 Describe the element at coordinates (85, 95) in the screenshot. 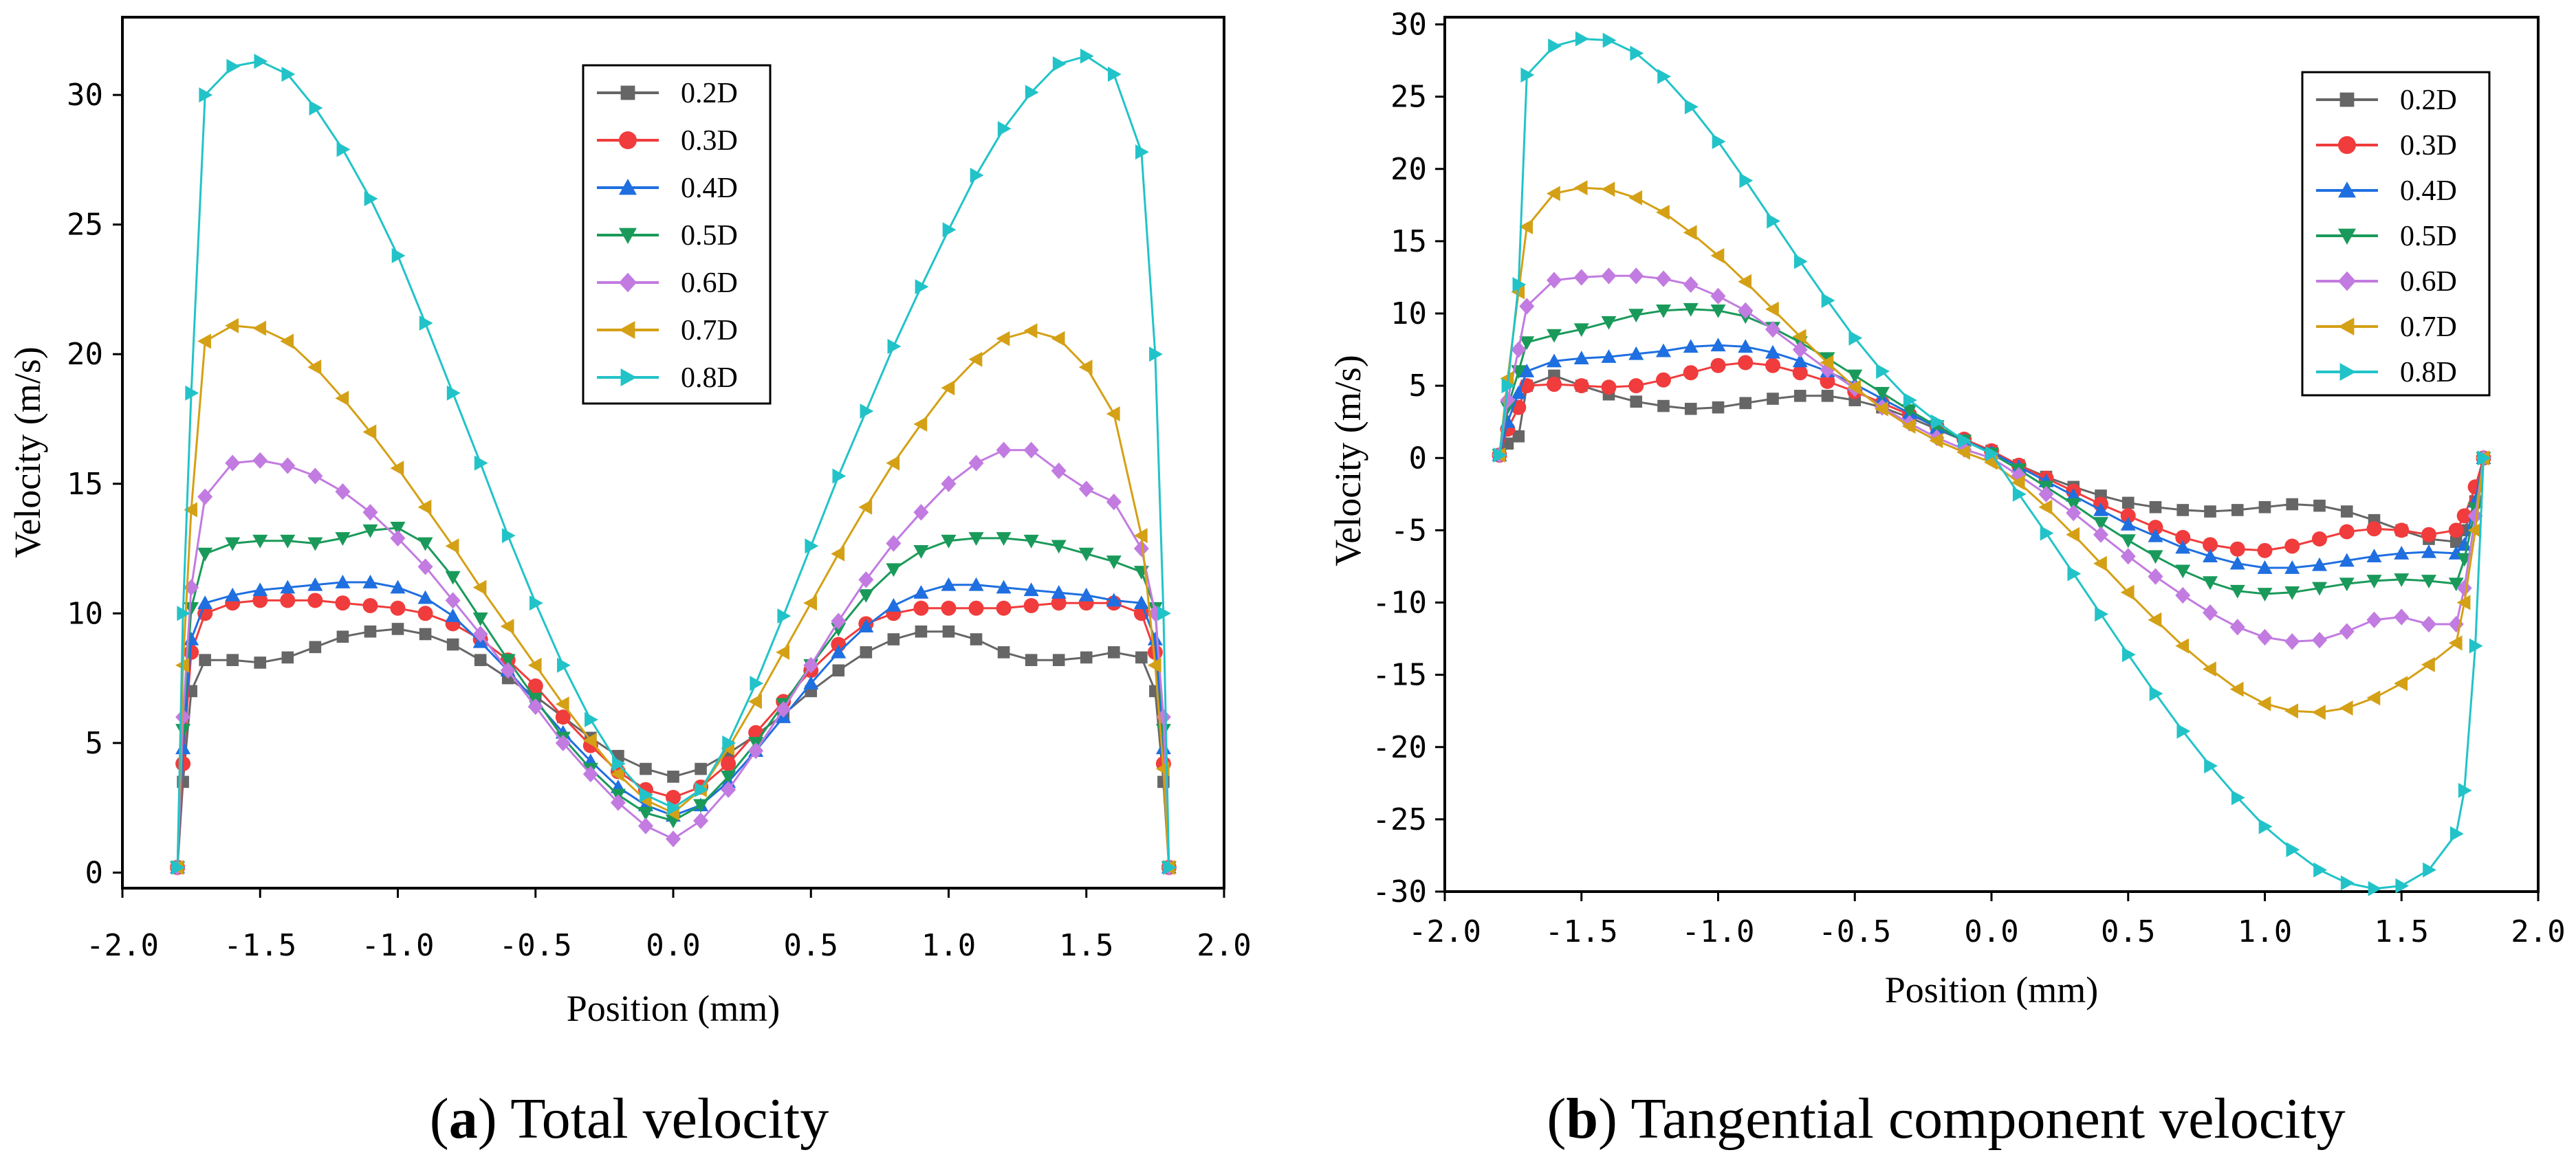

I see `y-tick-label-a: 30` at that location.